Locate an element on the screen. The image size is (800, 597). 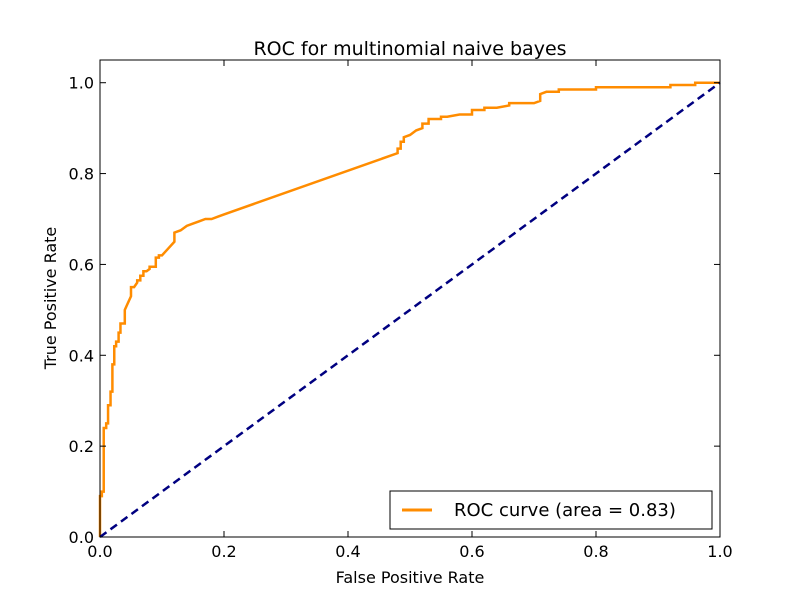
x-tick-label: 0.8 is located at coordinates (595, 551).